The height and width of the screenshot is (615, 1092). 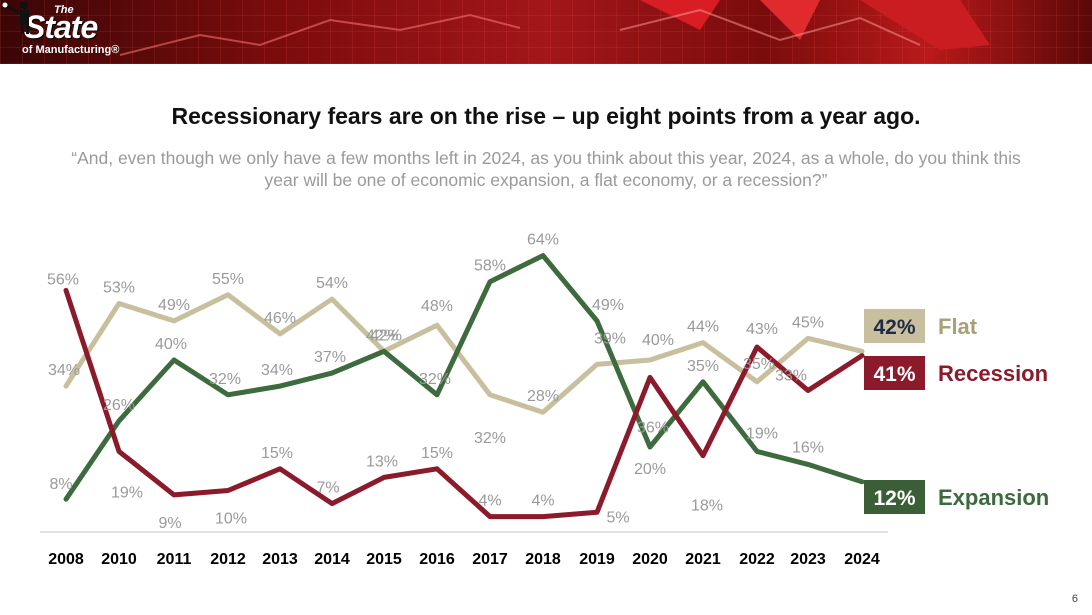 I want to click on end-box-recession, so click(x=894, y=373).